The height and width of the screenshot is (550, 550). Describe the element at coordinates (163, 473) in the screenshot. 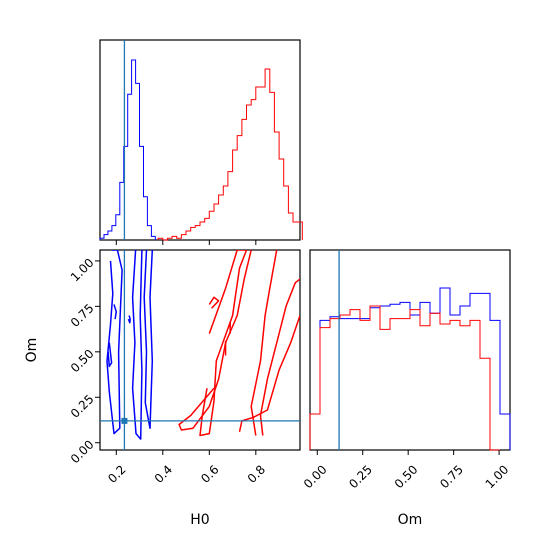

I see `joint-x-tick-label-2: 0.4` at that location.